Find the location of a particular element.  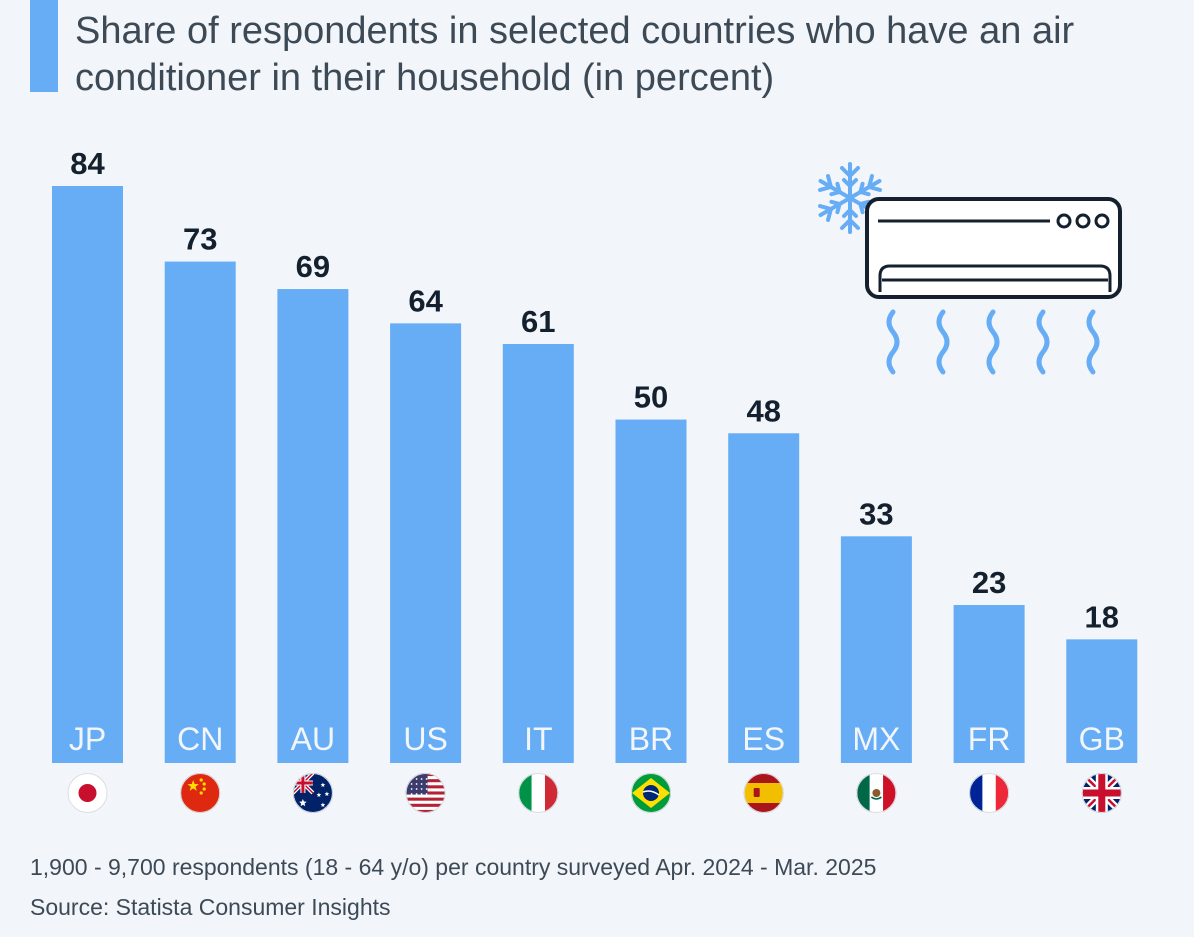

usa-flag-icon is located at coordinates (425, 793).